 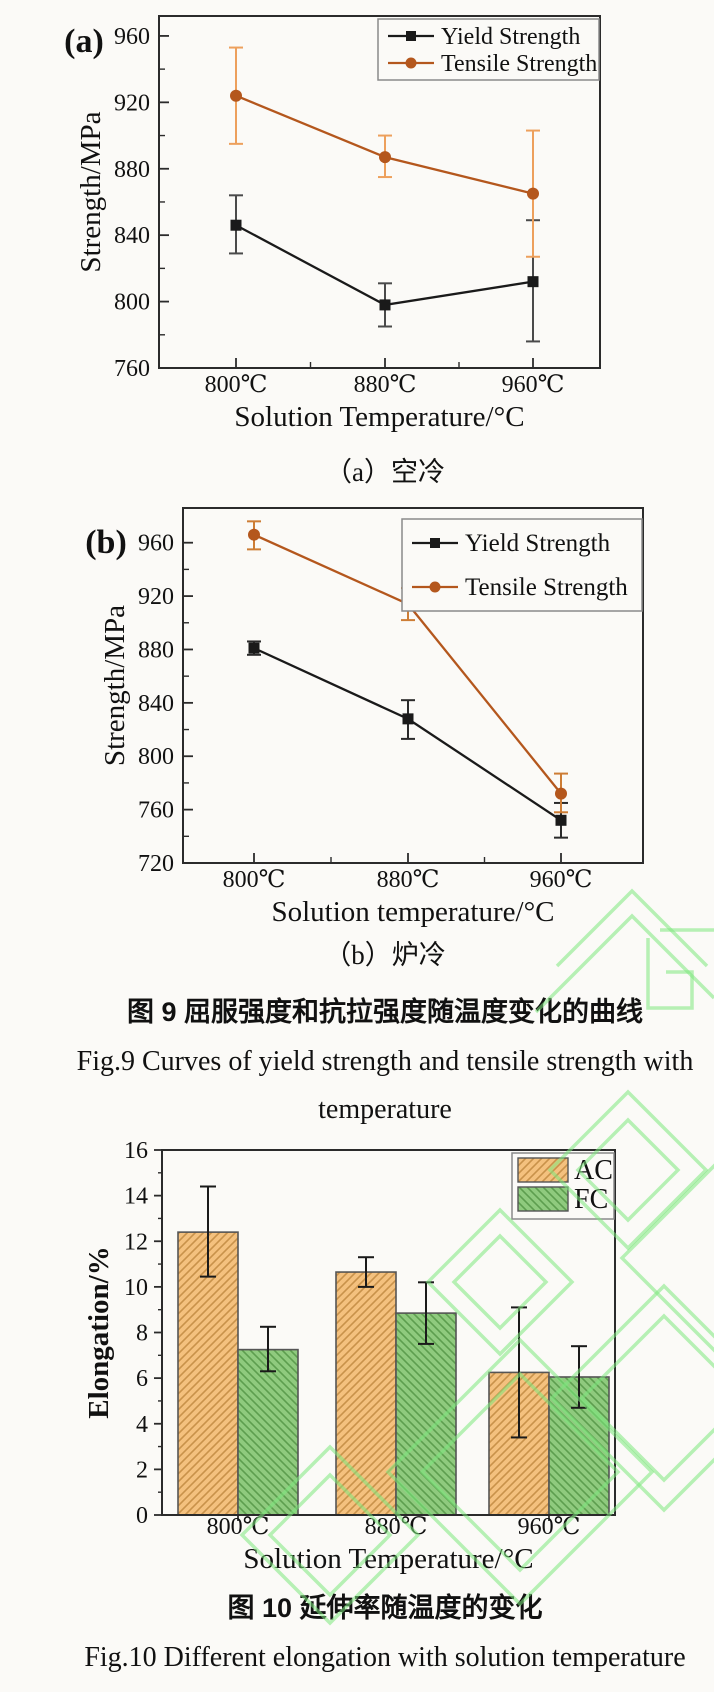 I want to click on legend: Yield Strength Tensile Strength, so click(x=522, y=565).